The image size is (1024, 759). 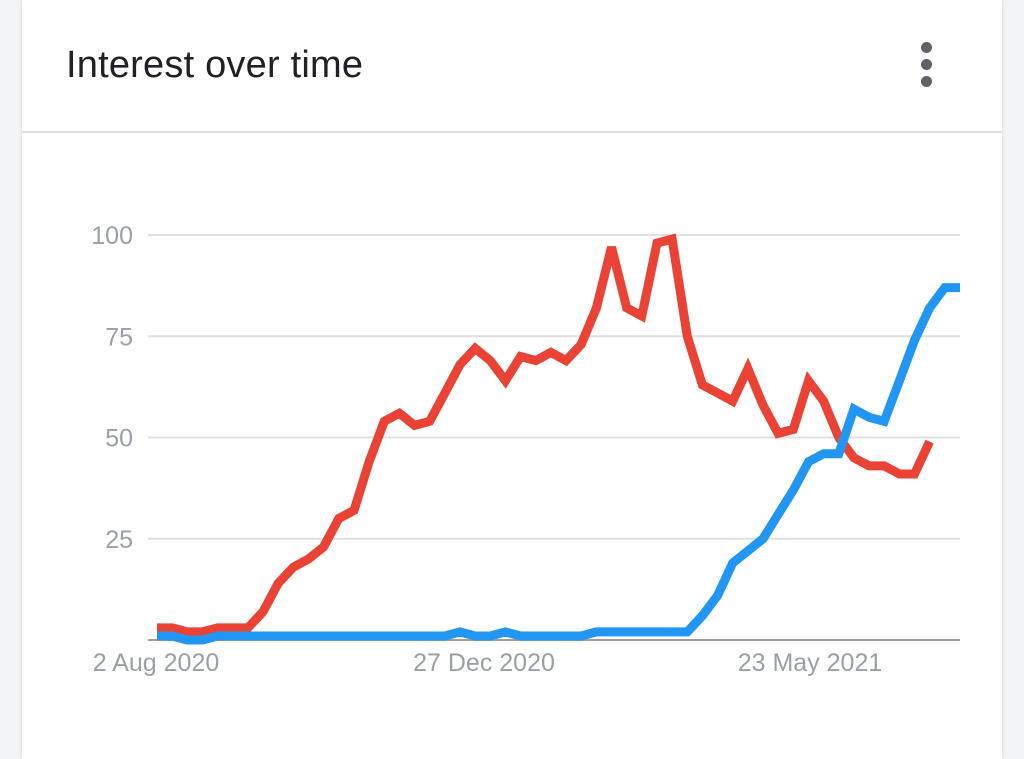 What do you see at coordinates (119, 337) in the screenshot?
I see `y-tick-label: 75` at bounding box center [119, 337].